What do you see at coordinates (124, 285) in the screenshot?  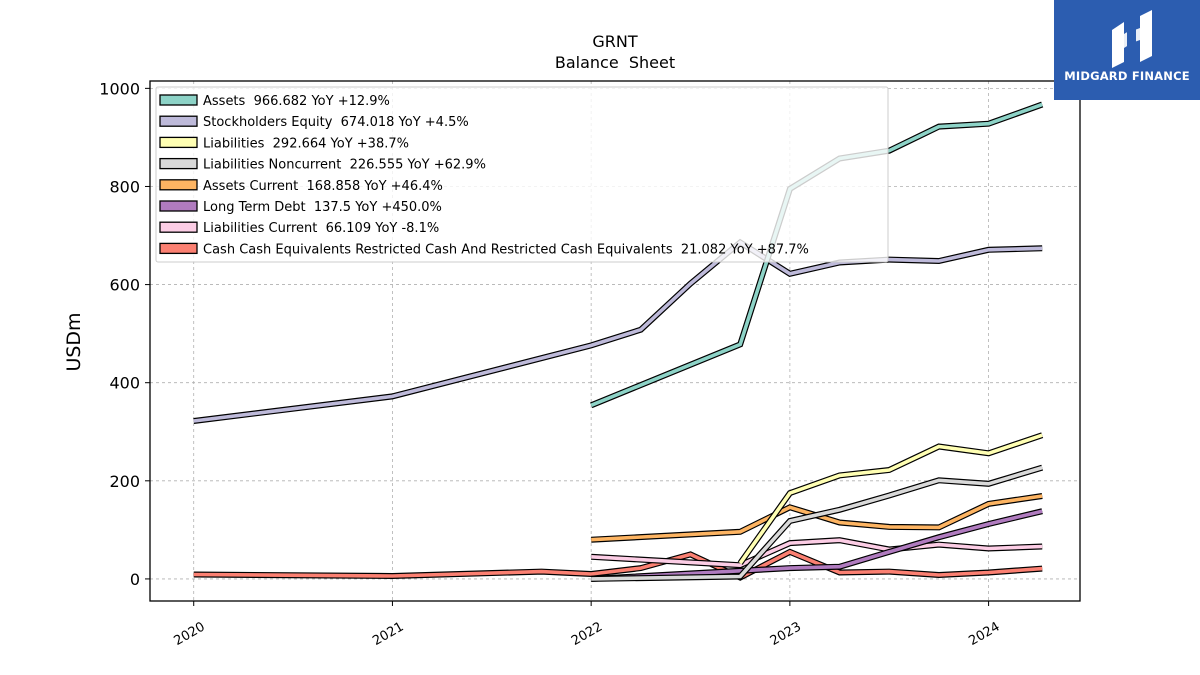 I see `y-tick-label: 600` at bounding box center [124, 285].